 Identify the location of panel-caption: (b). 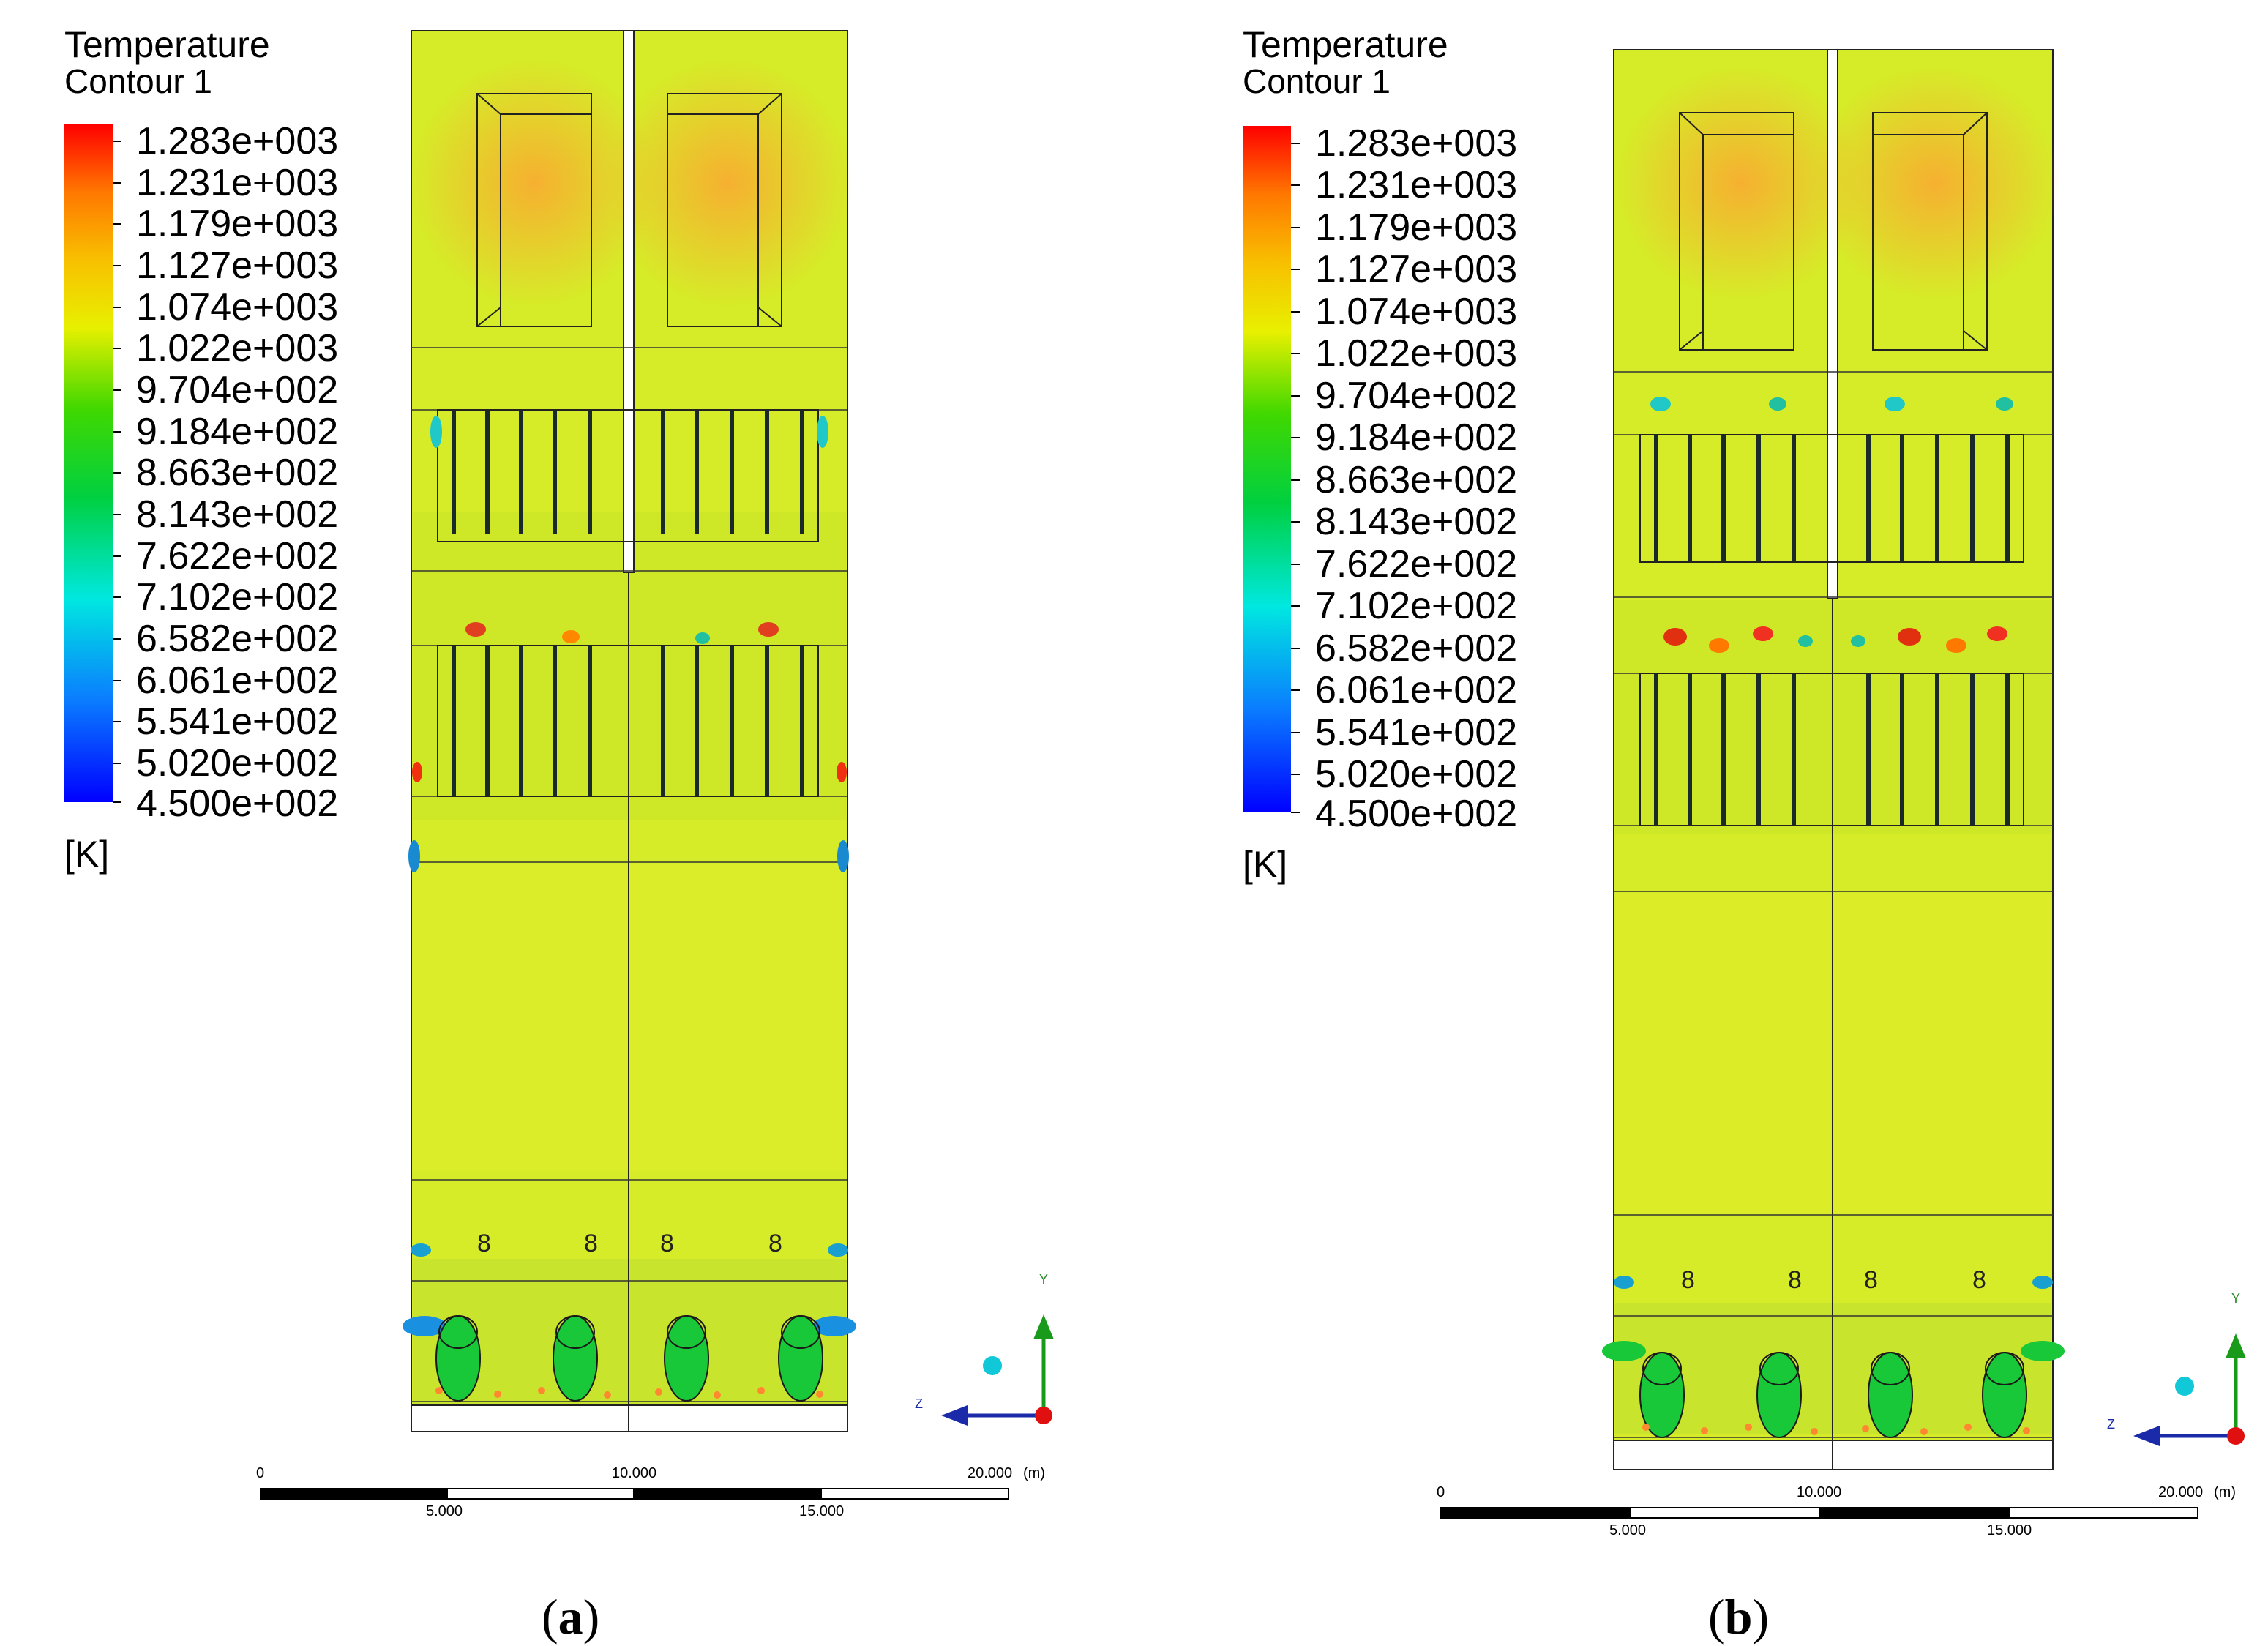
(1739, 1617).